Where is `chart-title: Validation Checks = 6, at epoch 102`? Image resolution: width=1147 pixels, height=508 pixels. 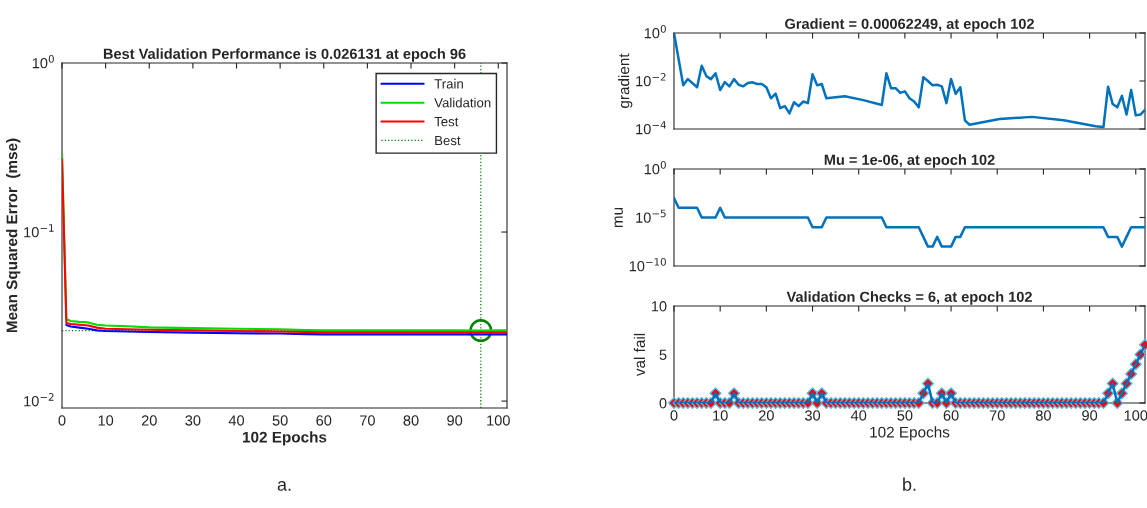 chart-title: Validation Checks = 6, at epoch 102 is located at coordinates (909, 298).